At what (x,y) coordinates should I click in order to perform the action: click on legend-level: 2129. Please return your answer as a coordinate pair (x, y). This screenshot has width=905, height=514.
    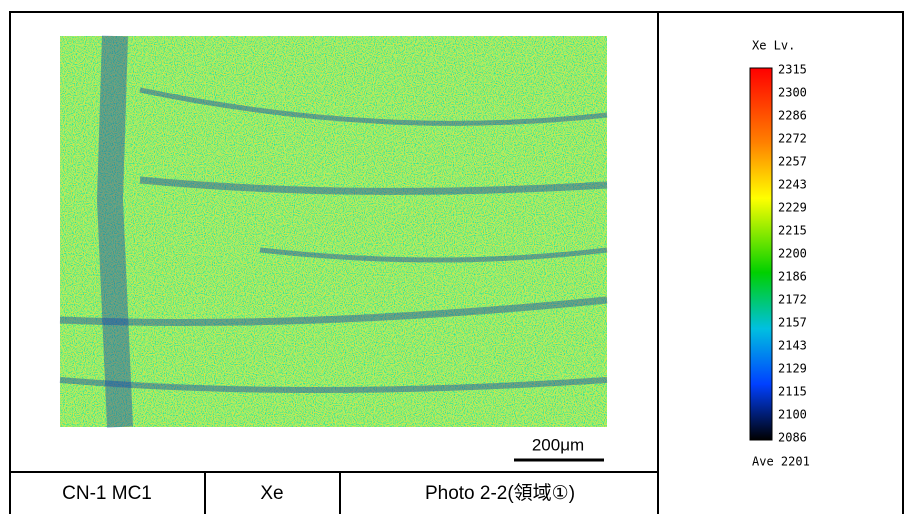
    Looking at the image, I should click on (792, 369).